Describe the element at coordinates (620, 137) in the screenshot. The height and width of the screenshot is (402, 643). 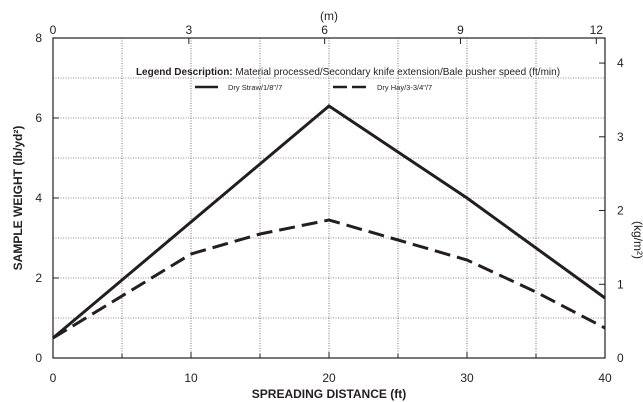
I see `y-right-tick-label: 3` at that location.